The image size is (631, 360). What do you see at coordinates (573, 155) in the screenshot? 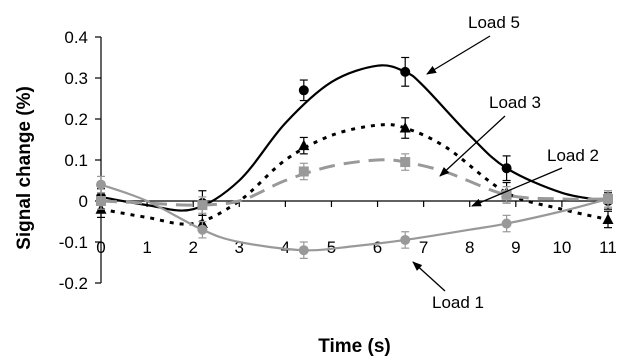
I see `annotation-label-load-2: Load 2` at bounding box center [573, 155].